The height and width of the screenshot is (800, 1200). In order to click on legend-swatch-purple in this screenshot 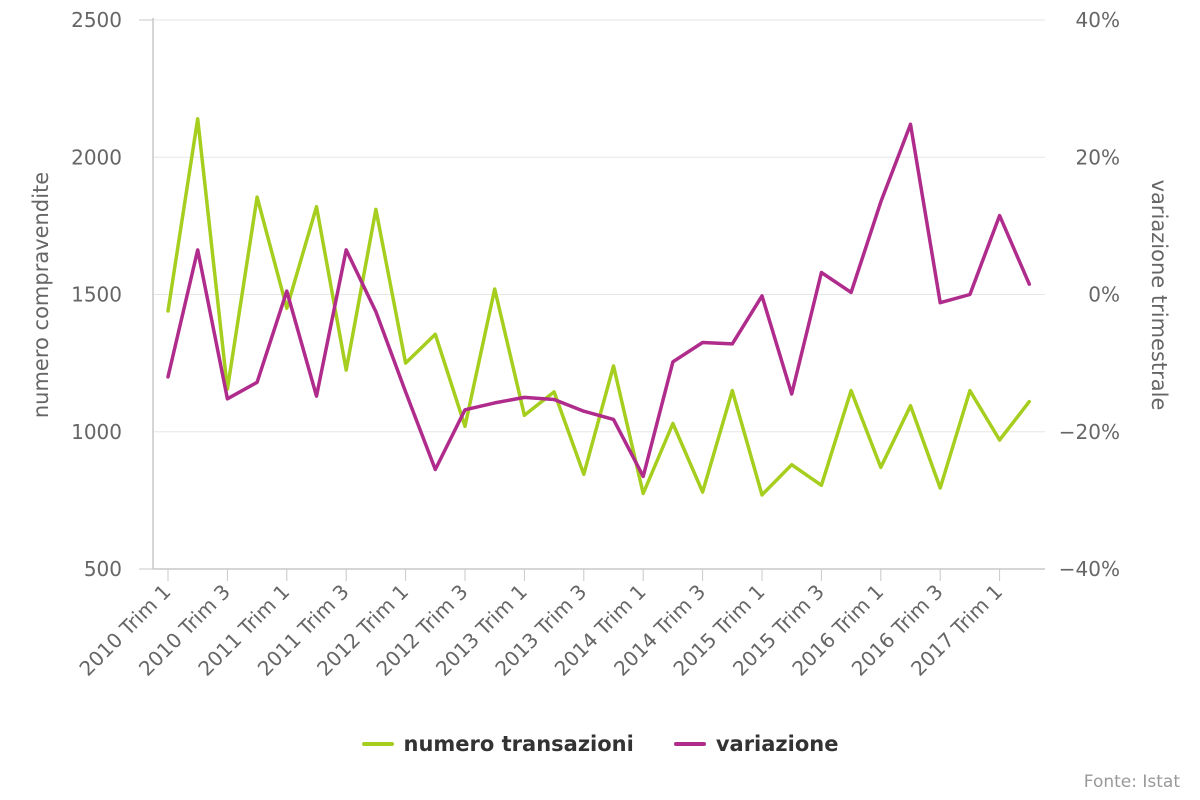, I will do `click(689, 744)`.